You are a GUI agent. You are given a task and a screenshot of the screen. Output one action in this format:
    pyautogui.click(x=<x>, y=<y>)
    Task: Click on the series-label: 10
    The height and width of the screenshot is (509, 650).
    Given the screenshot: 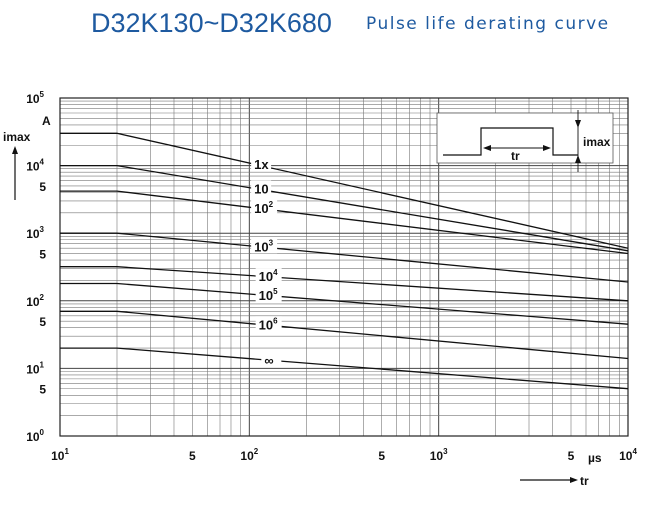 What is the action you would take?
    pyautogui.click(x=261, y=188)
    